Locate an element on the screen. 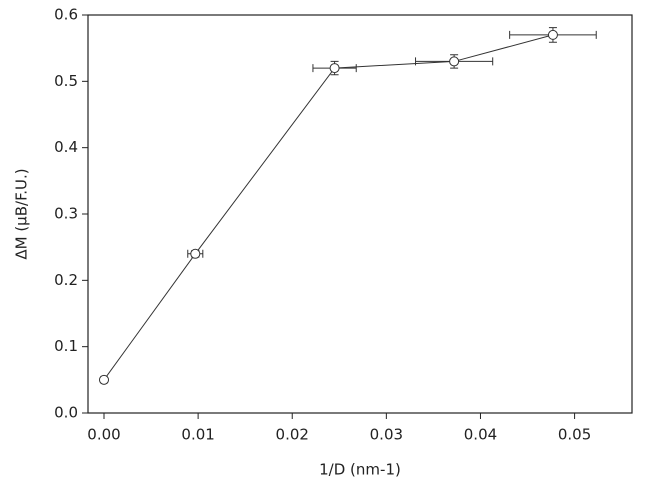 This screenshot has width=654, height=490. x-tick-label: 0.05 is located at coordinates (574, 435).